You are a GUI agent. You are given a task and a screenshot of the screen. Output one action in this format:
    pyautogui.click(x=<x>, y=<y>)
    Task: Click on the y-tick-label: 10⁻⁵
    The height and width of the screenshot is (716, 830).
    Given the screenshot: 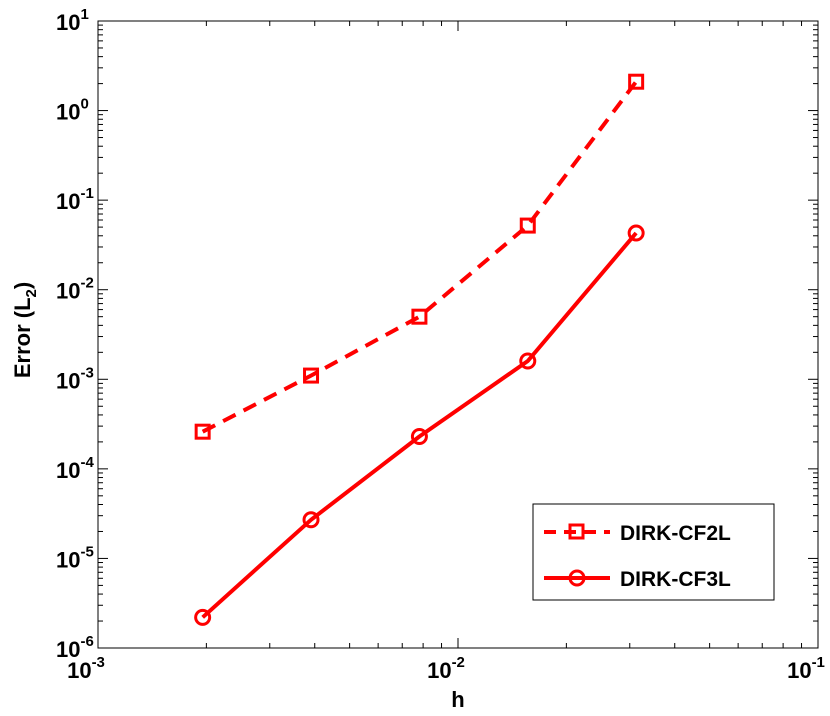 What is the action you would take?
    pyautogui.click(x=75, y=557)
    